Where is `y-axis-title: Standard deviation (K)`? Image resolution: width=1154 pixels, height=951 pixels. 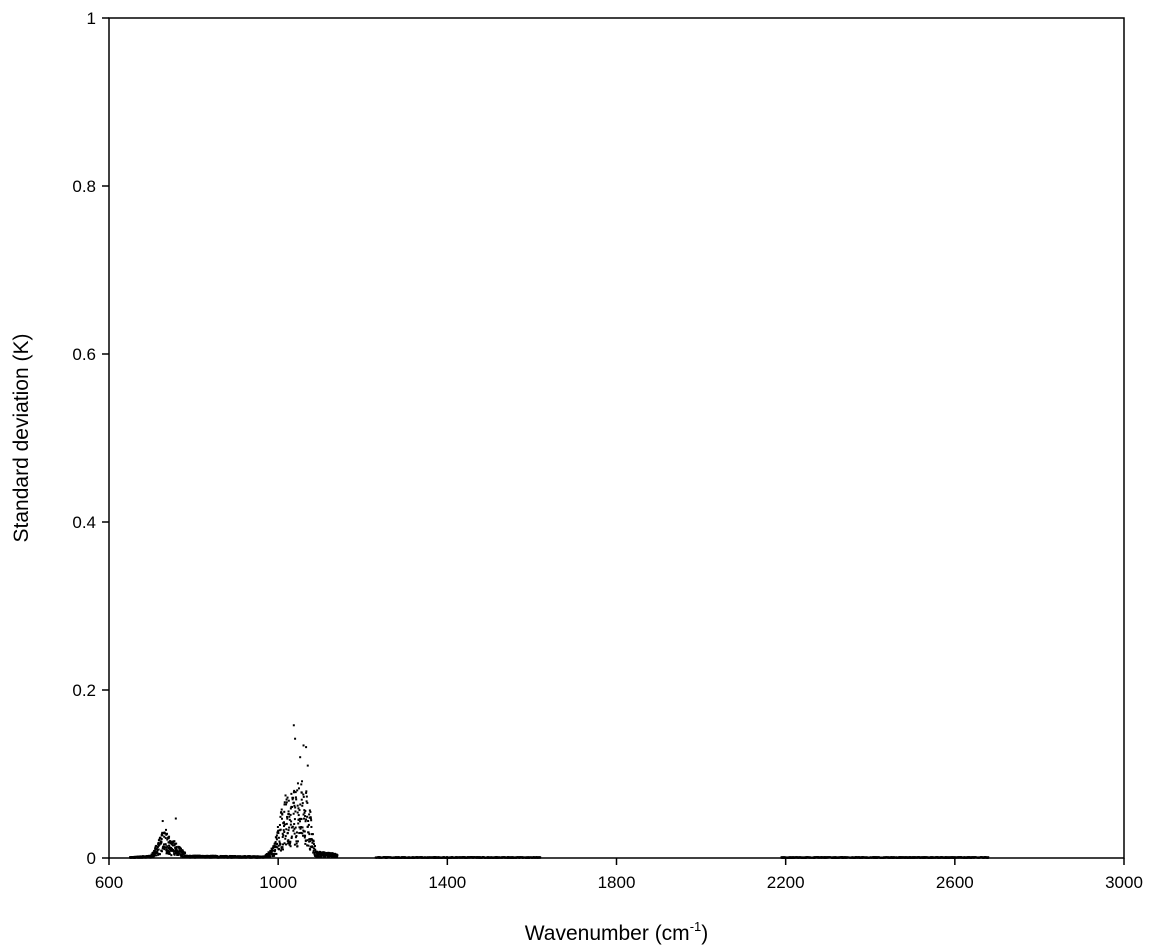
y-axis-title: Standard deviation (K) is located at coordinates (21, 438).